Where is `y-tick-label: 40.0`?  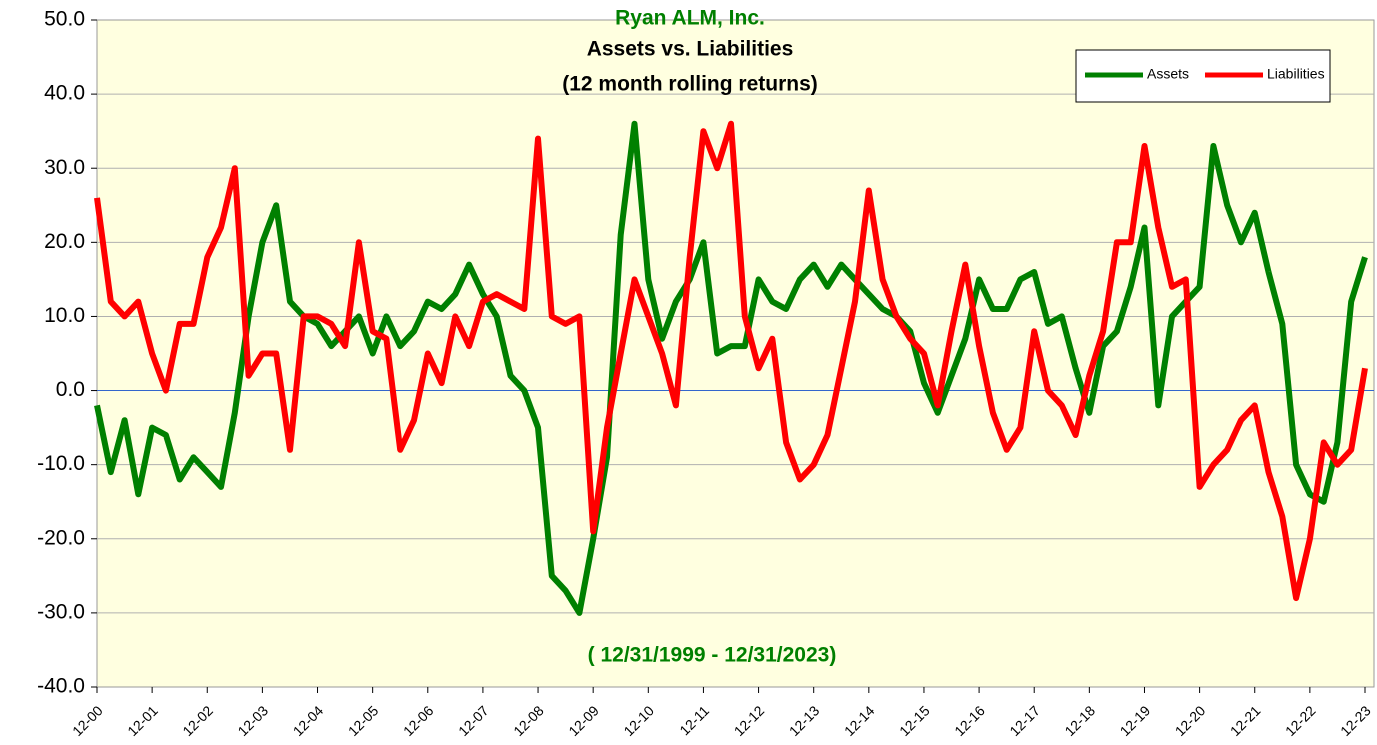
y-tick-label: 40.0 is located at coordinates (64, 93).